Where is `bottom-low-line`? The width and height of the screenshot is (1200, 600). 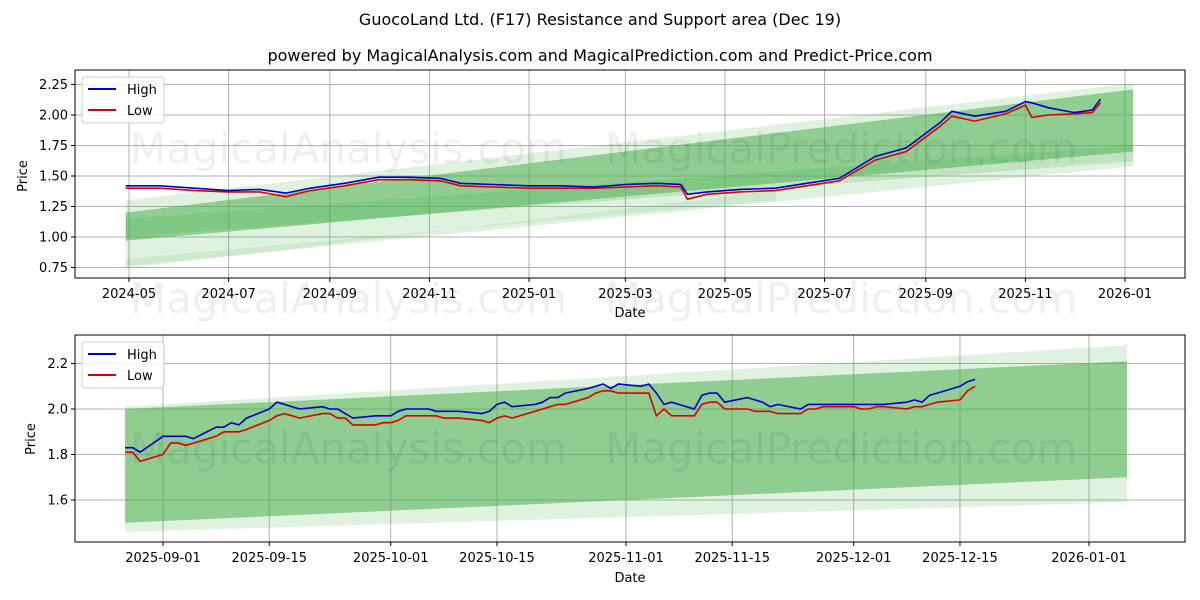
bottom-low-line is located at coordinates (550, 424).